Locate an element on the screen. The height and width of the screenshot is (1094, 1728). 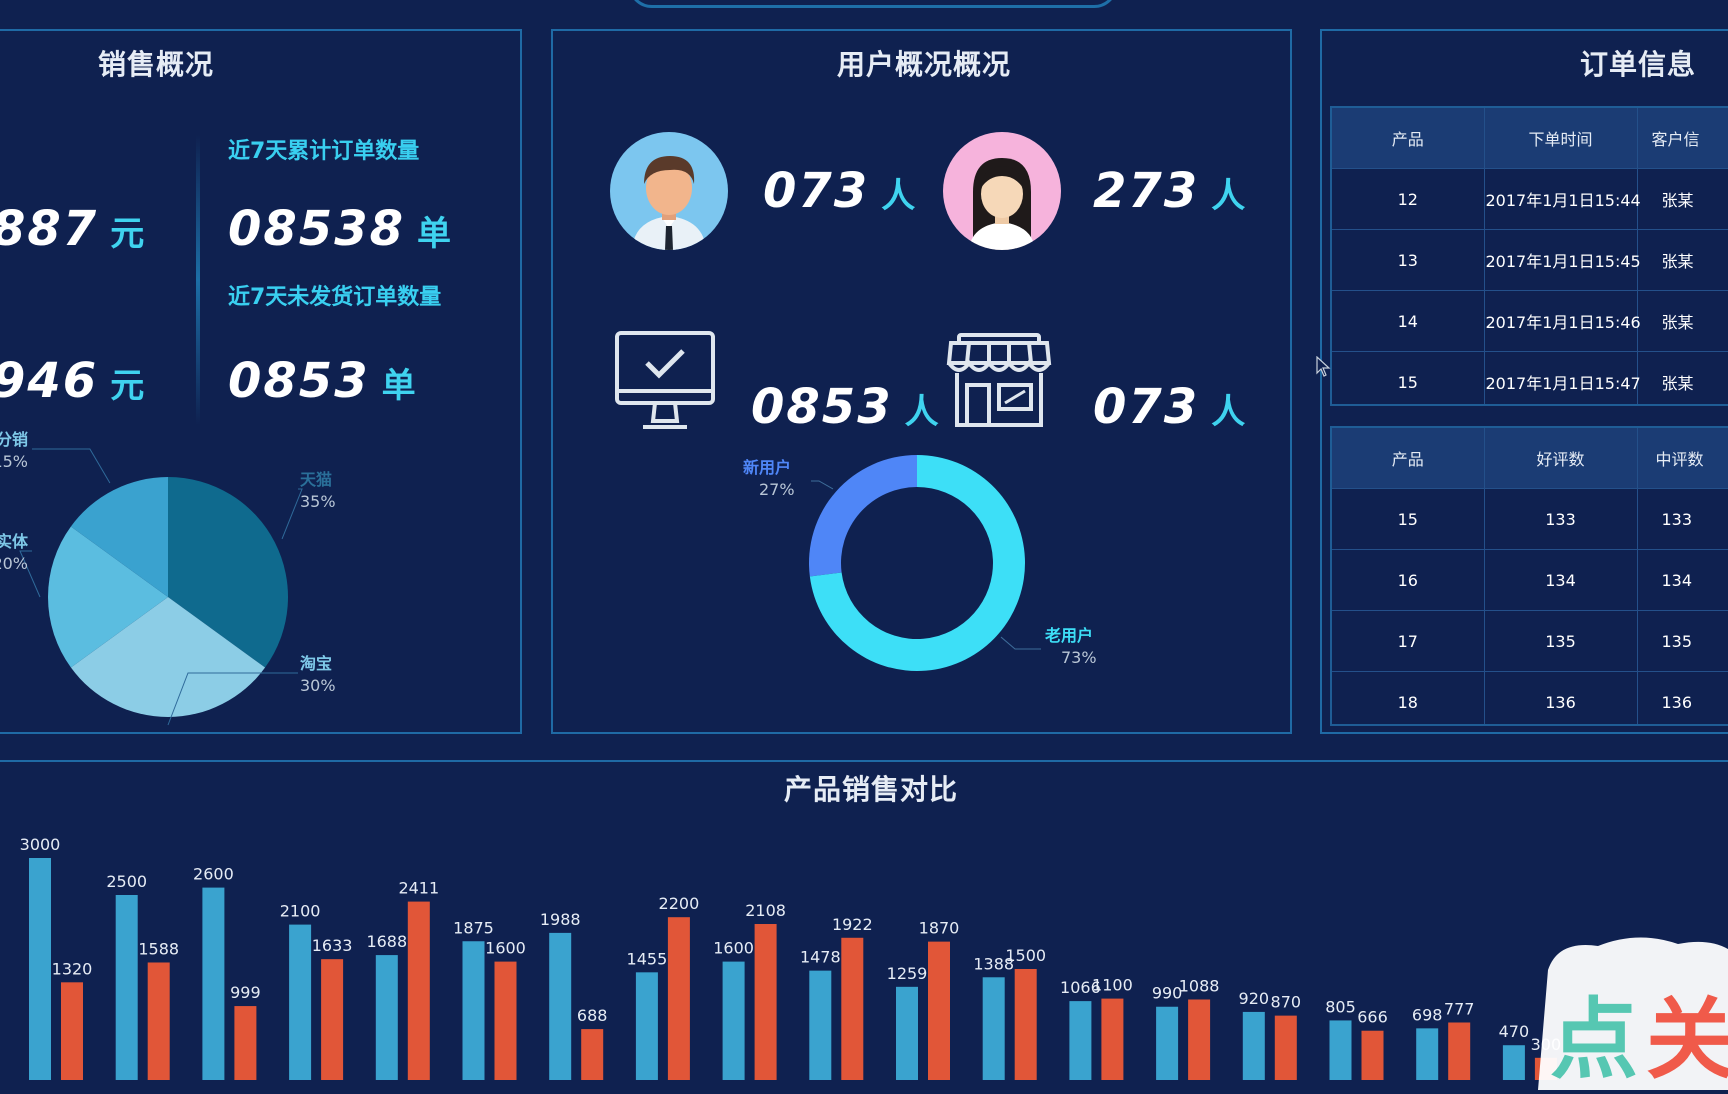
store-user-count: 073 人 is located at coordinates (1170, 407).